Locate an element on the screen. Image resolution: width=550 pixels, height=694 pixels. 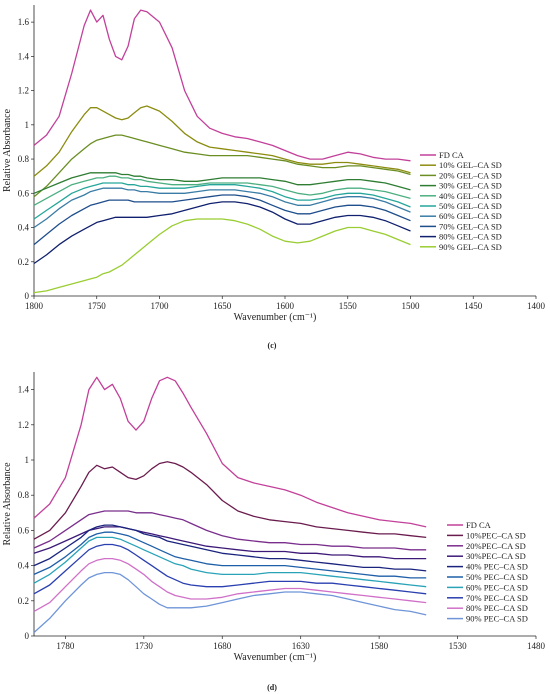
legend-label: 40% PEC–CA SD is located at coordinates (497, 567).